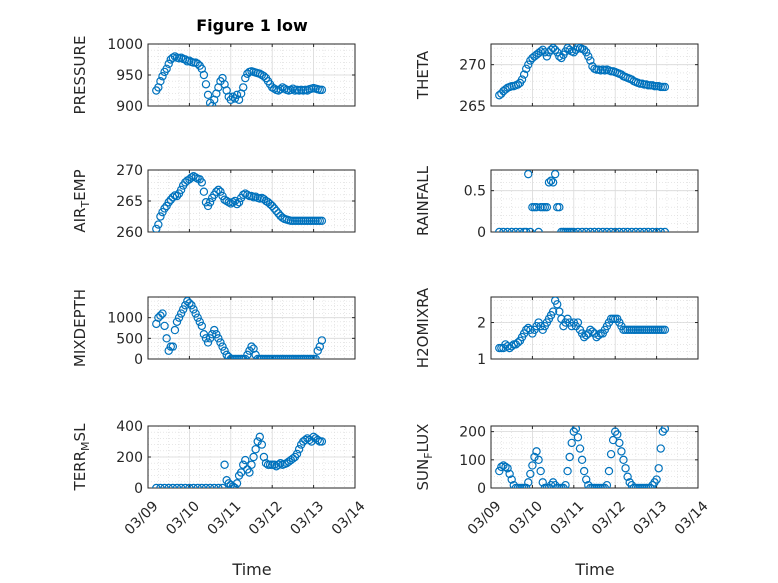  I want to click on y-axis-label: THETA, so click(423, 75).